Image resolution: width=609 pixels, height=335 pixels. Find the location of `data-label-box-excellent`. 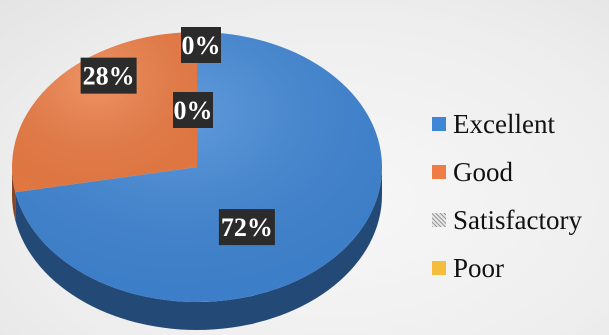

data-label-box-excellent is located at coordinates (246, 227).